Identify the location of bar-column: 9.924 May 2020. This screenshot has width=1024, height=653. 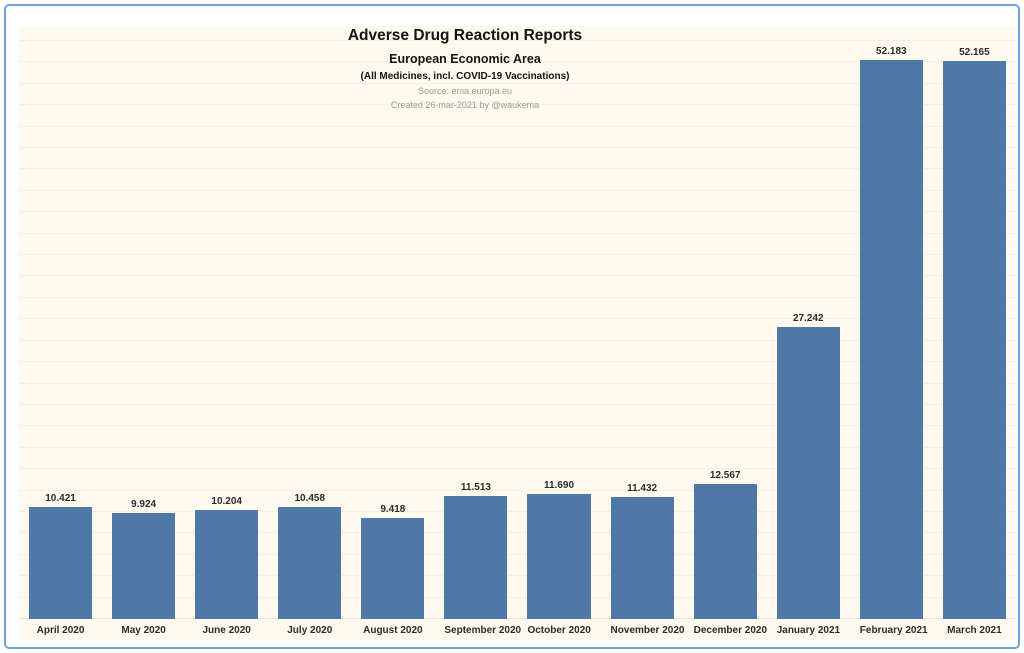
(144, 333).